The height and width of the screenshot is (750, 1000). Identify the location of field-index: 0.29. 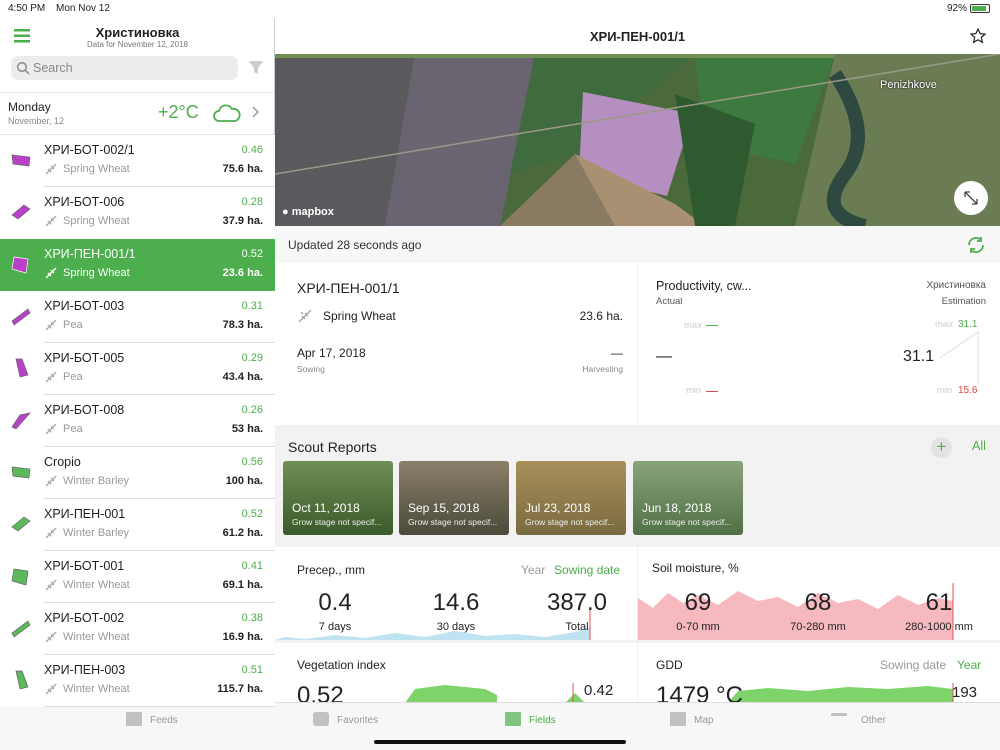
(252, 358).